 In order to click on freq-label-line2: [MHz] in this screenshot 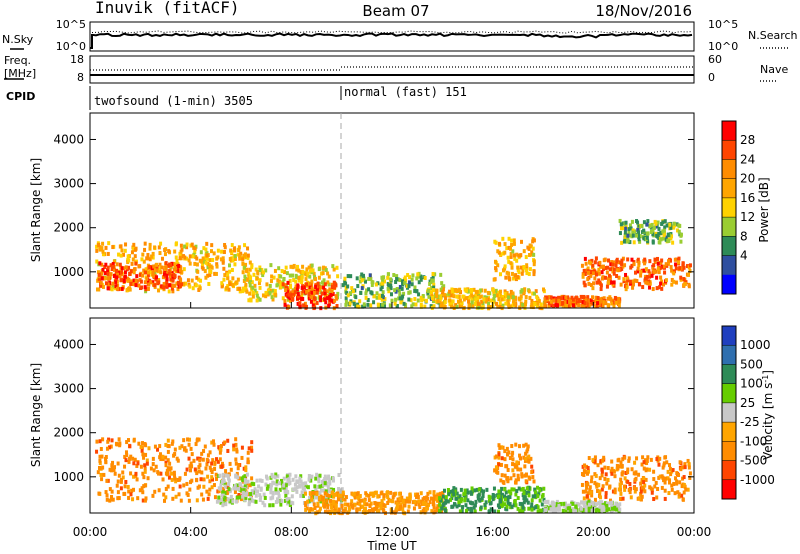, I will do `click(20, 73)`.